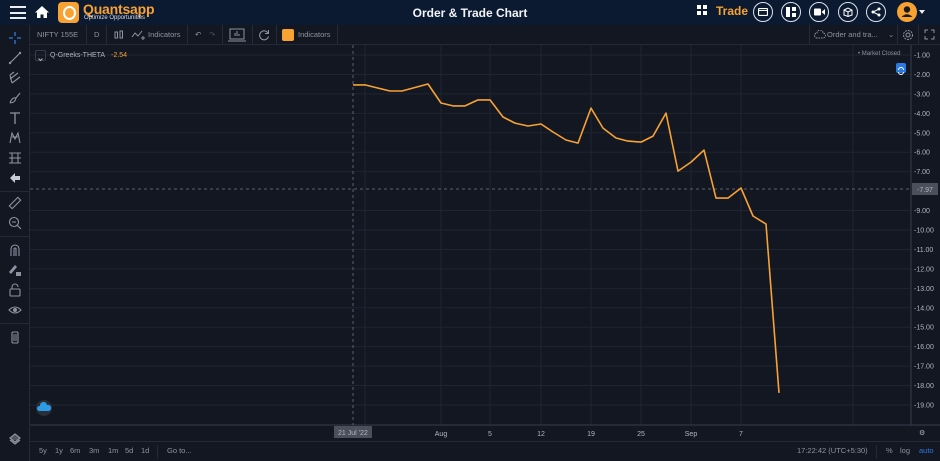 The width and height of the screenshot is (940, 461). What do you see at coordinates (15, 310) in the screenshot?
I see `eye-icon` at bounding box center [15, 310].